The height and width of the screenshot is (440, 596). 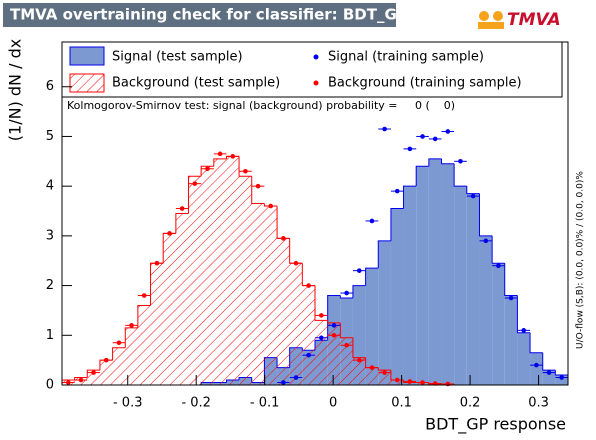 What do you see at coordinates (196, 83) in the screenshot?
I see `legend-label: Background (test sample)` at bounding box center [196, 83].